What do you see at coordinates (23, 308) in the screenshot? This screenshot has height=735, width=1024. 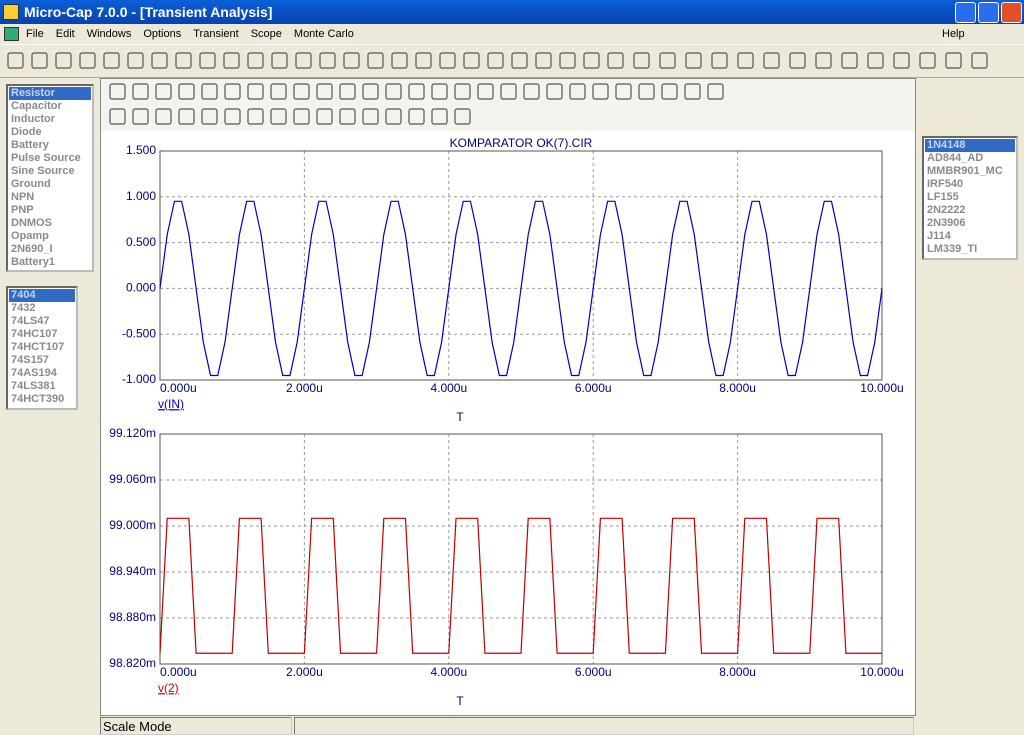 I see `list-item: 7432` at bounding box center [23, 308].